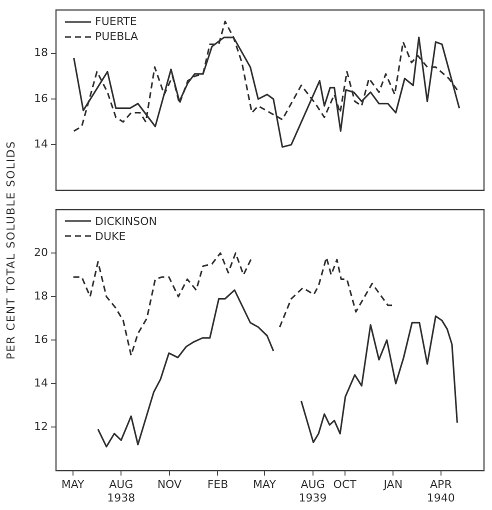  Describe the element at coordinates (392, 485) in the screenshot. I see `x-tick-label: JAN` at that location.